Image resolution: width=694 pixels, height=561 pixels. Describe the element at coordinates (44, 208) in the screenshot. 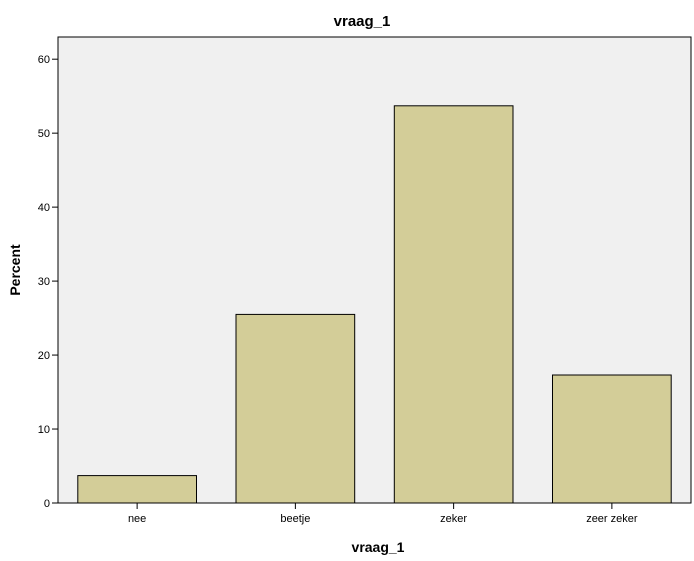

I see `y-tick-label: 40` at that location.